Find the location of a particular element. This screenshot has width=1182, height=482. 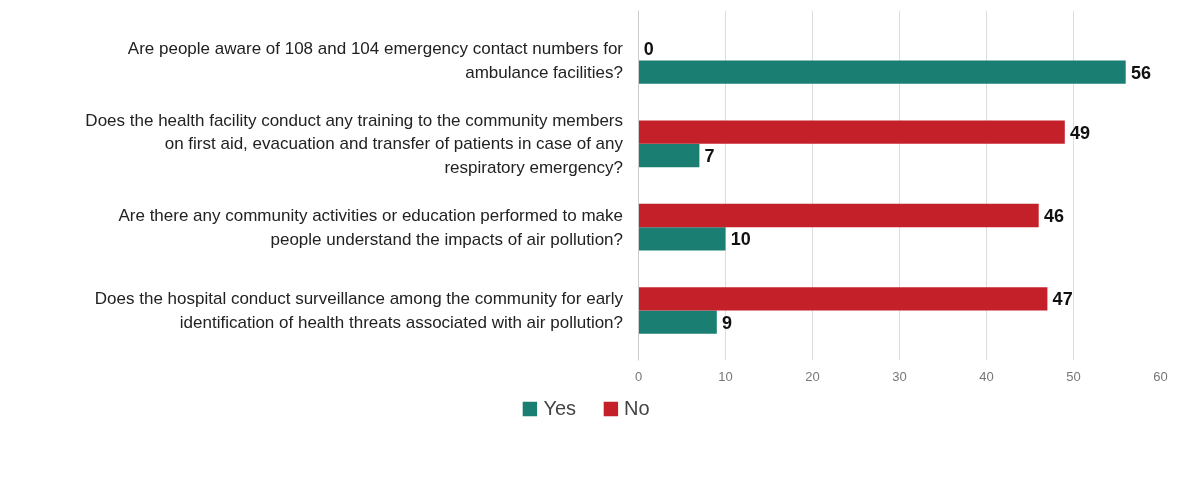

data-label: 0 is located at coordinates (648, 49).